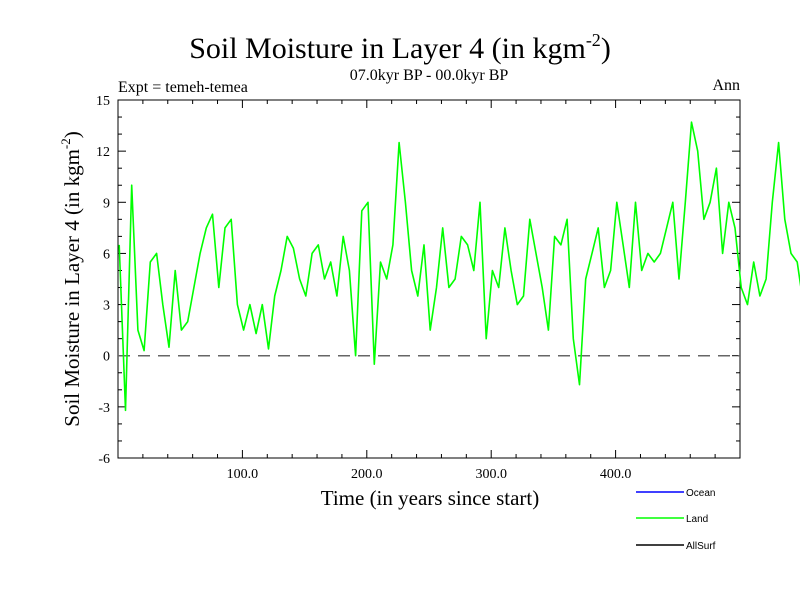  What do you see at coordinates (616, 474) in the screenshot?
I see `x-tick-label: 400.0` at bounding box center [616, 474].